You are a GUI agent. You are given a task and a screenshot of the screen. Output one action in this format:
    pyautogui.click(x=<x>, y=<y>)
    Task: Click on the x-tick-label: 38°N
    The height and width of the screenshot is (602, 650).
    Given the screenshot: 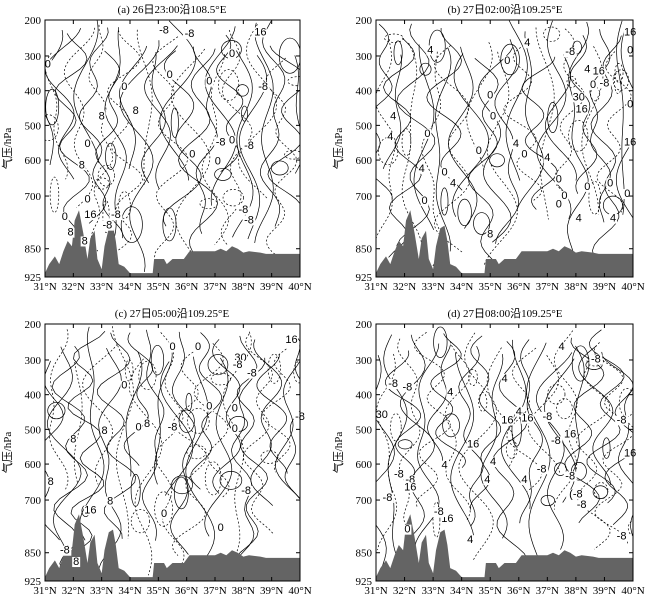 What is the action you would take?
    pyautogui.click(x=575, y=287)
    